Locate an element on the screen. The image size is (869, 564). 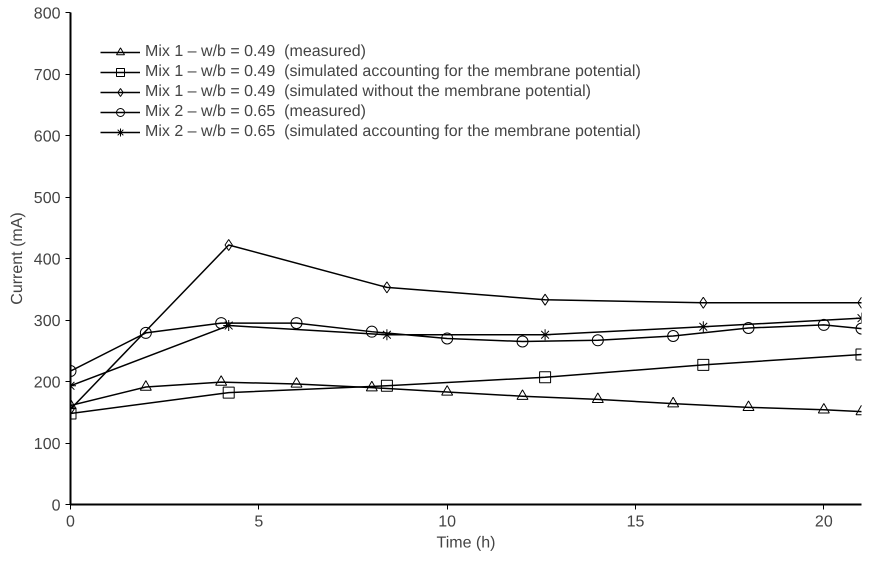
x-axis-title: Time (h) is located at coordinates (466, 543).